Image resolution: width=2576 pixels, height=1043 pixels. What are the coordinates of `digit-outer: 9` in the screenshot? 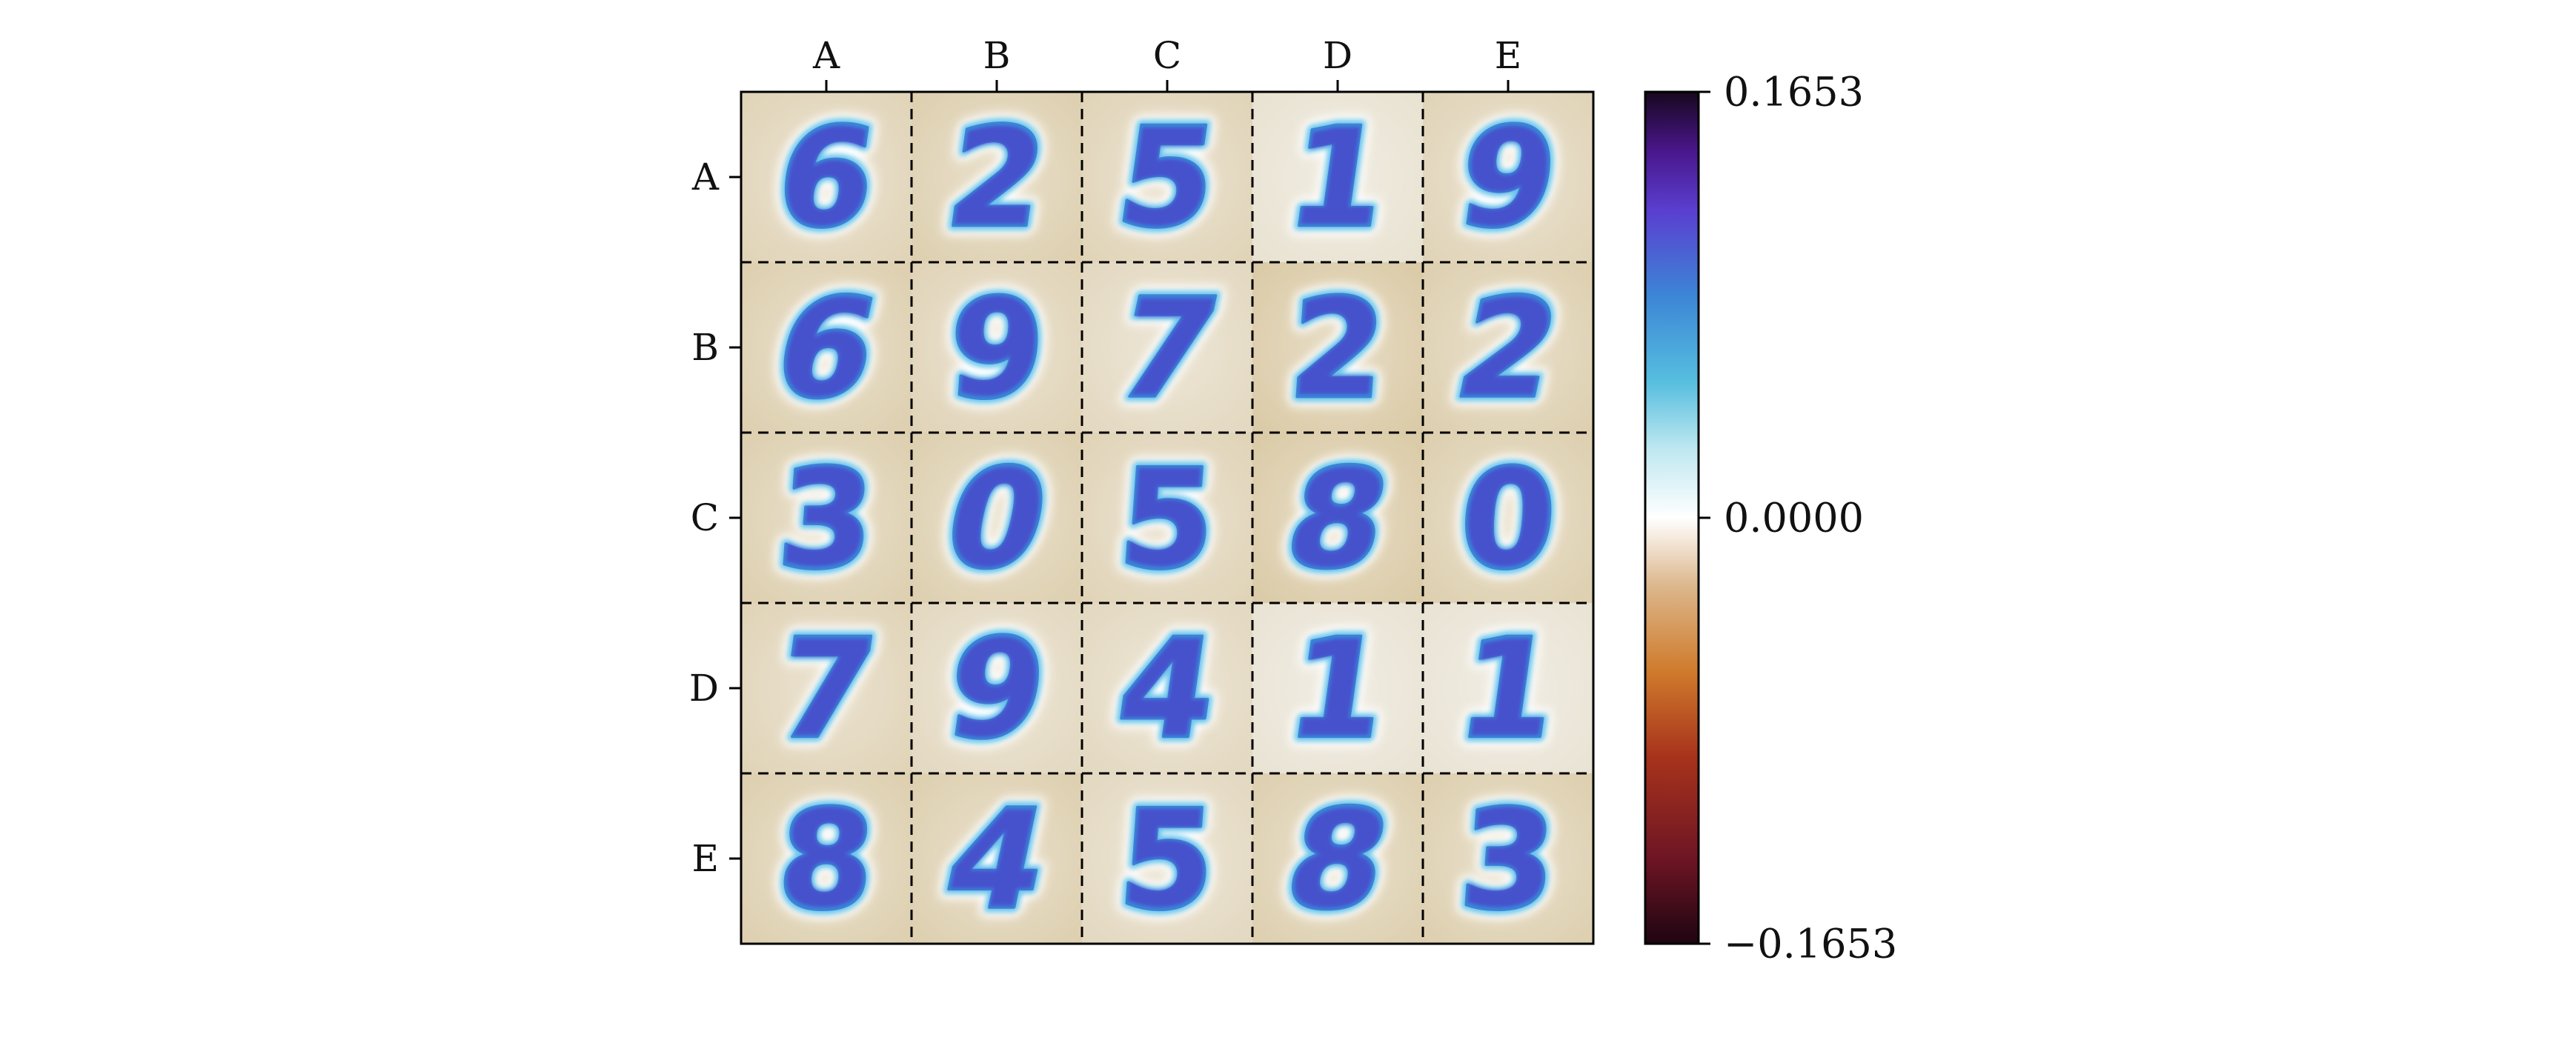 It's located at (997, 349).